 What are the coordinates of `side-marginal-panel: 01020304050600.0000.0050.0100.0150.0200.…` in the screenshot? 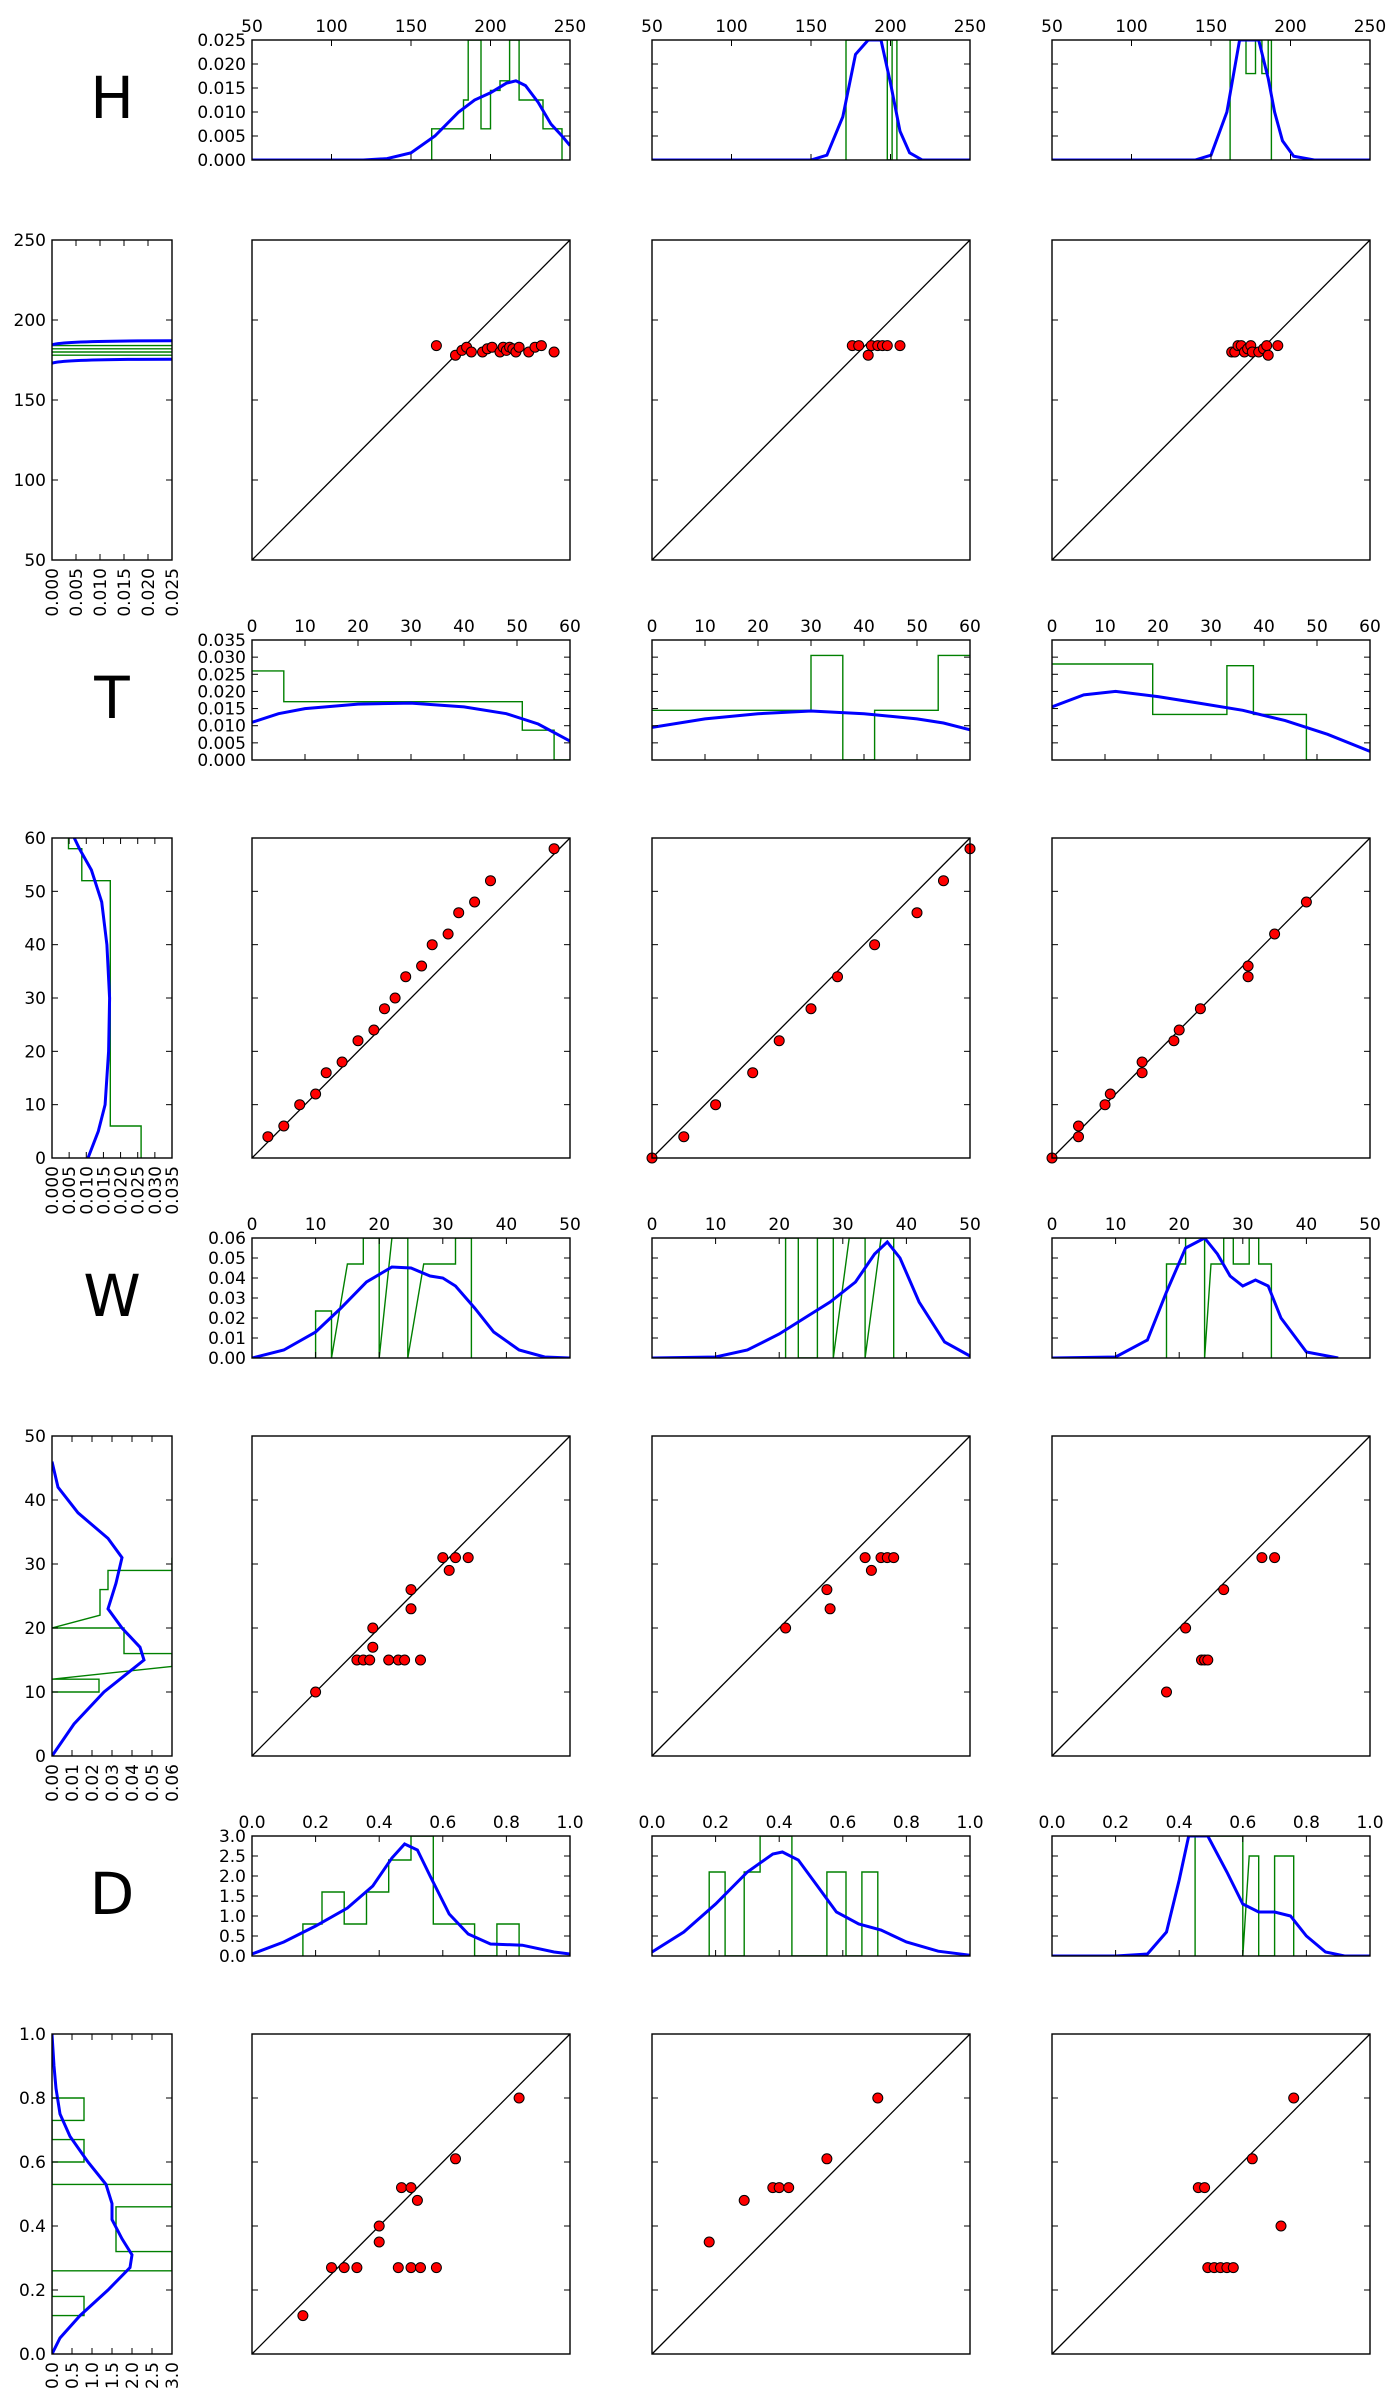 It's located at (103, 1022).